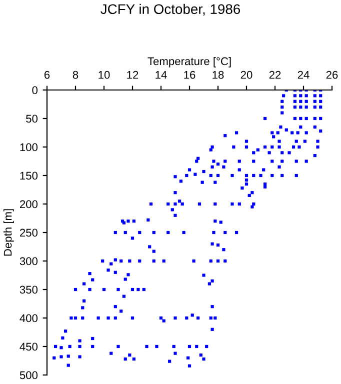  I want to click on y-tick-label: 100, so click(29, 147).